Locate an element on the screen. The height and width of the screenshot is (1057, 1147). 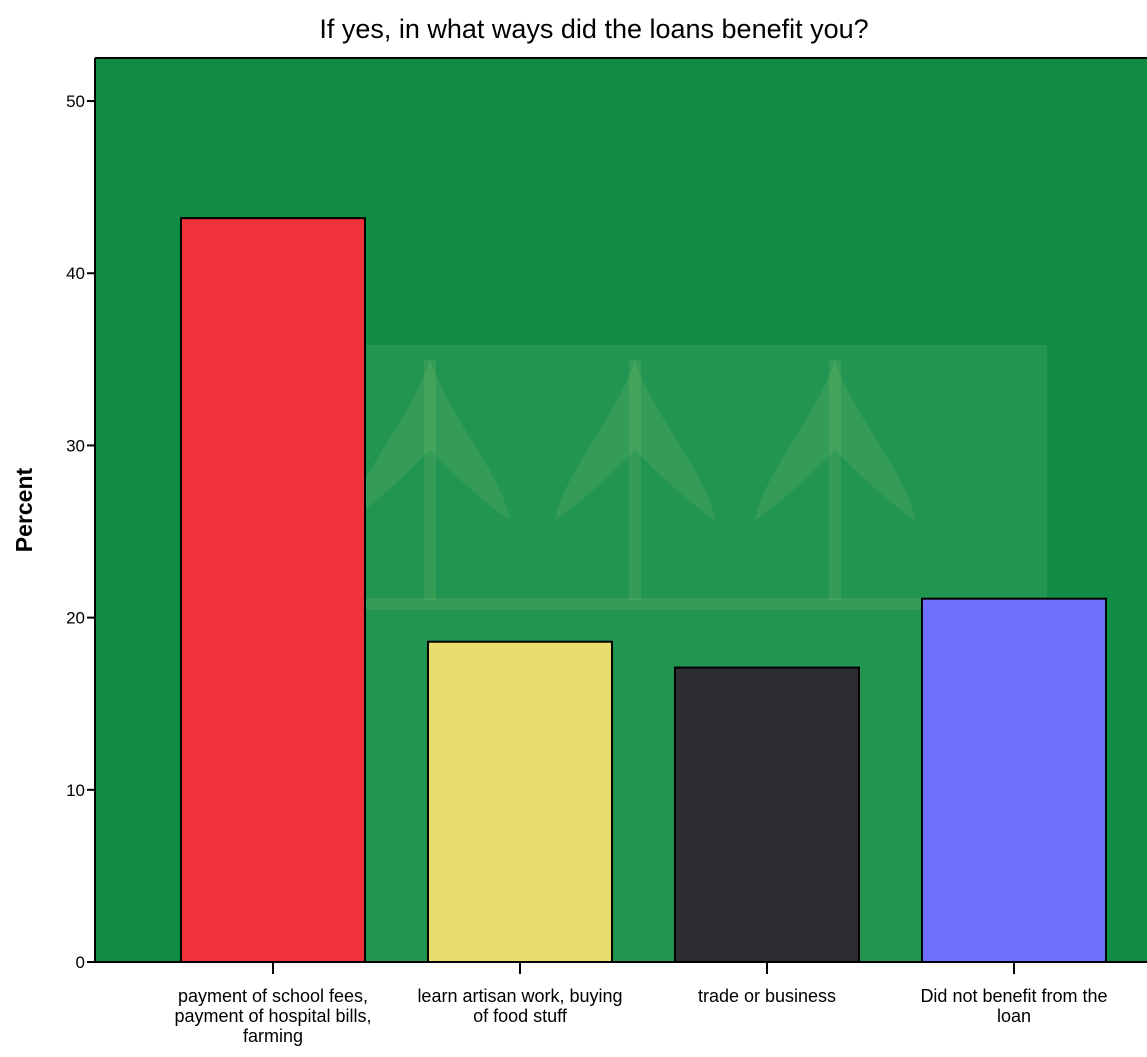
x-category-label: learn artisan work, buying of food stuff is located at coordinates (519, 1006).